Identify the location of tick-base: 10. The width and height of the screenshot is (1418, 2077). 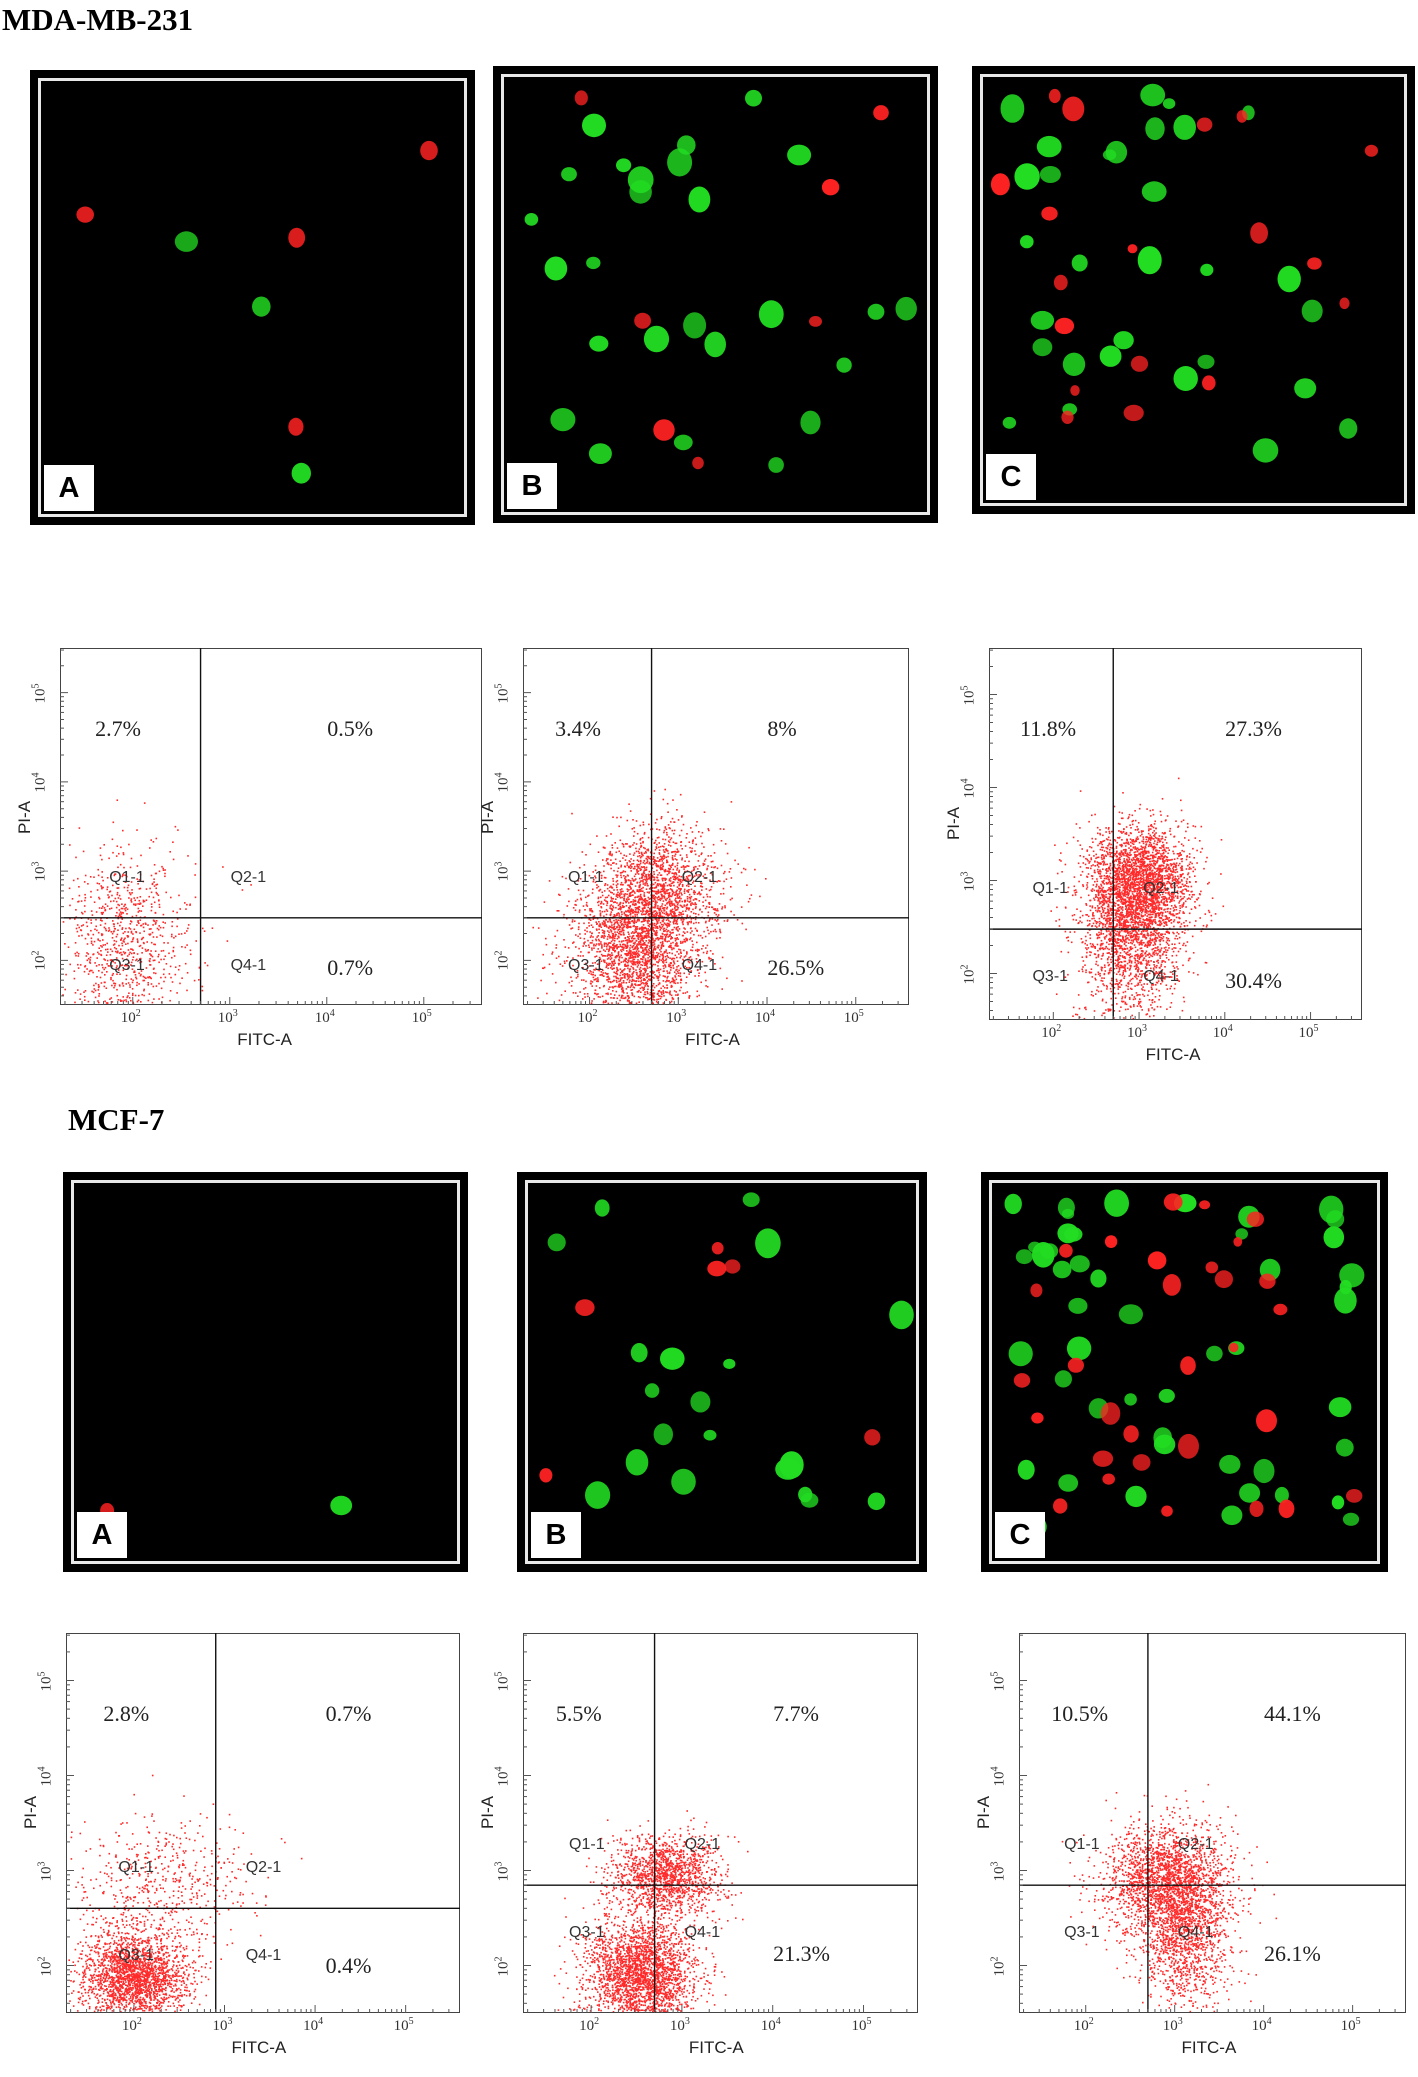
(674, 1018).